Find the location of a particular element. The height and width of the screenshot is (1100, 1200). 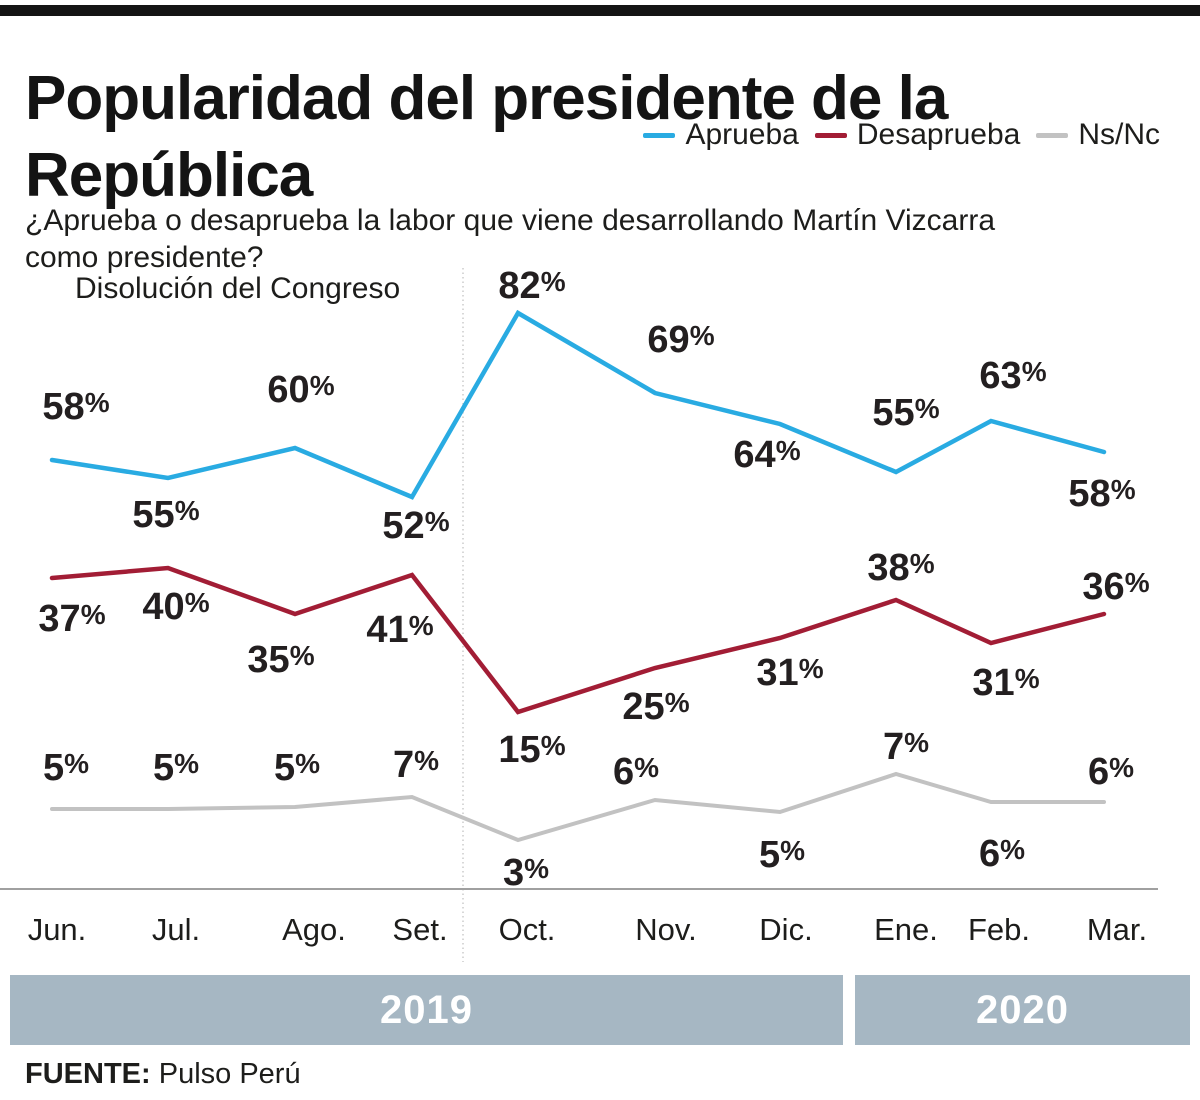

legend-item-nsnc: Ns/Nc is located at coordinates (1098, 135).